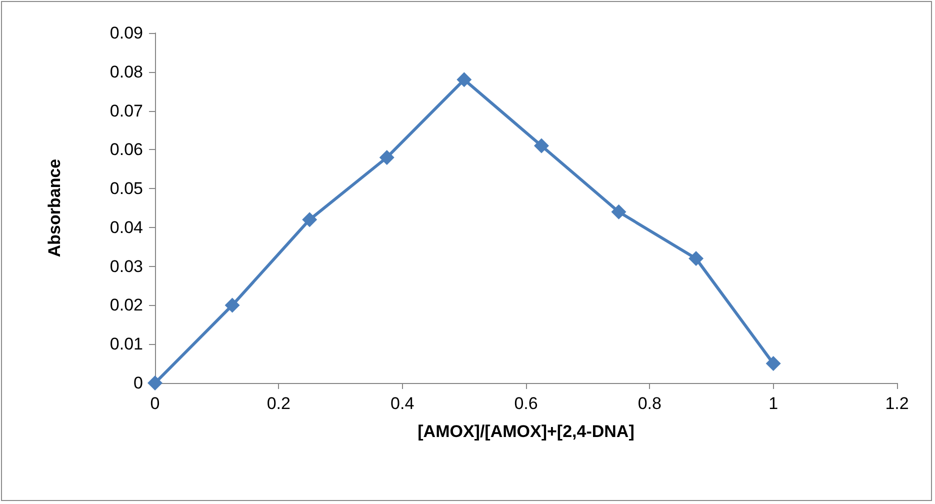 The image size is (935, 504). Describe the element at coordinates (54, 208) in the screenshot. I see `y-axis-title: Absorbance` at that location.